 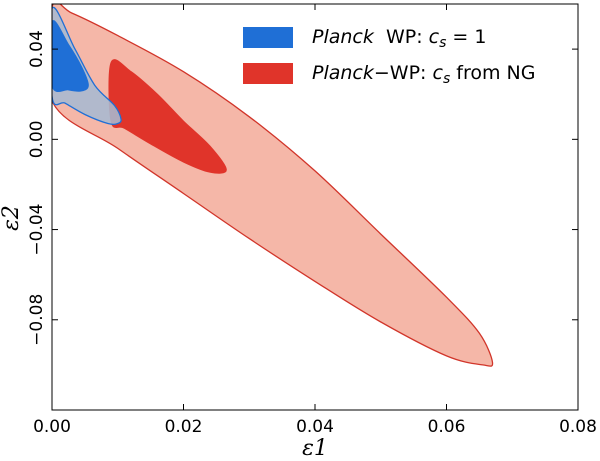 What do you see at coordinates (401, 37) in the screenshot?
I see `legend-entry-planck-wp-text: WP:` at bounding box center [401, 37].